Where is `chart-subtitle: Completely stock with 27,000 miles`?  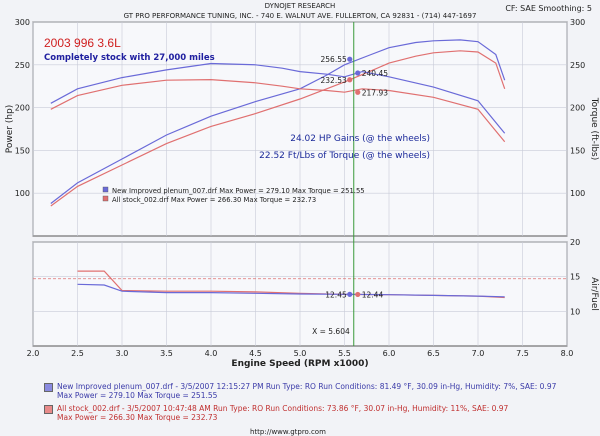
chart-subtitle: Completely stock with 27,000 miles is located at coordinates (129, 58).